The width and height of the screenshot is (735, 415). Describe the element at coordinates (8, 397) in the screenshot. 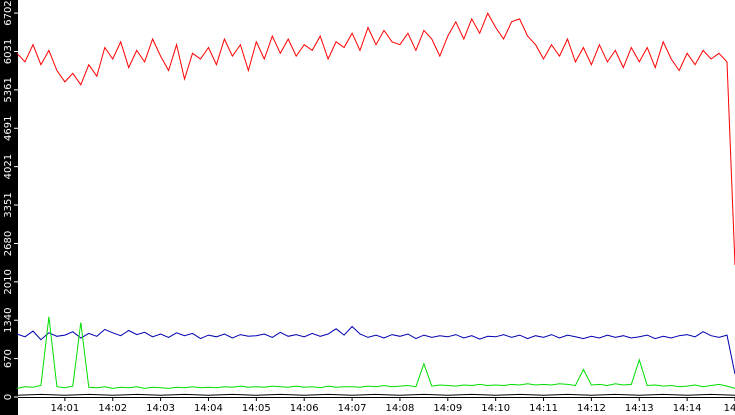

I see `y-tick-label: 0` at that location.